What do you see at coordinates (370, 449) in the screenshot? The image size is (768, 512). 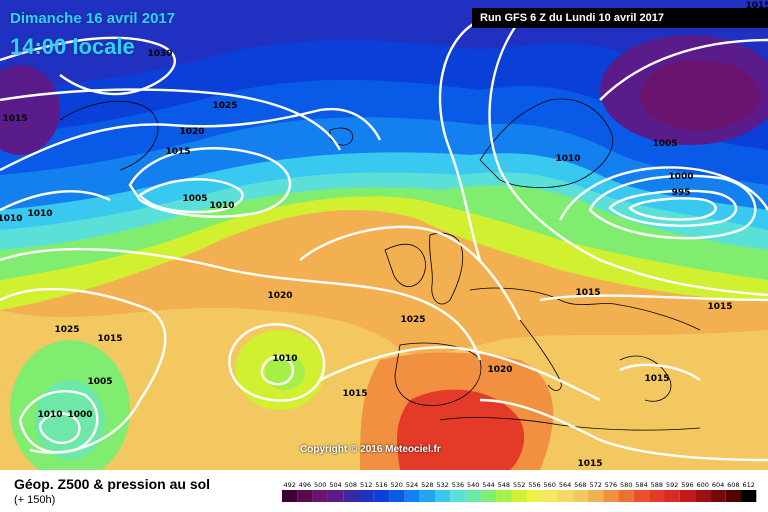 I see `copyright-text: Copyright © 2016 Meteociel.fr` at bounding box center [370, 449].